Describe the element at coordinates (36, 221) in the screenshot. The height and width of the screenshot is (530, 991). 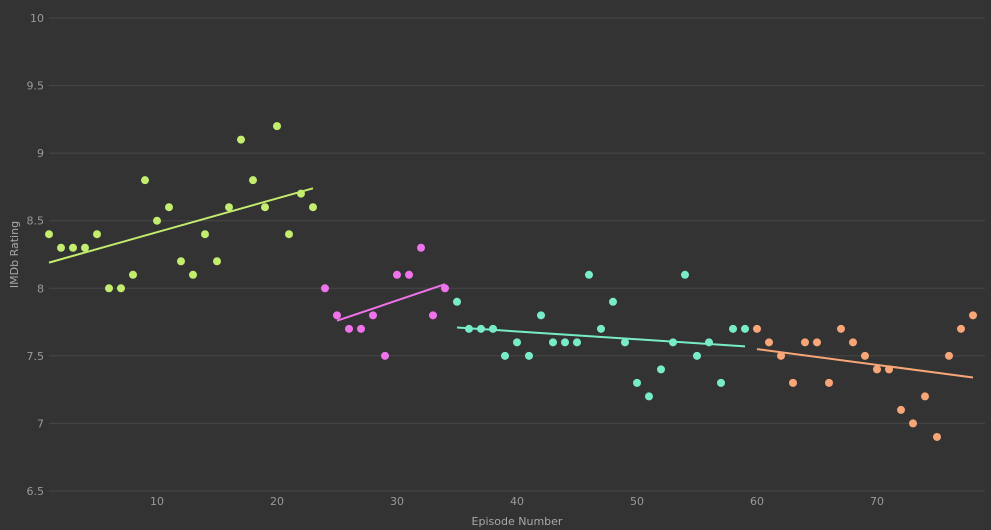
I see `y-tick-label: 8.5` at that location.